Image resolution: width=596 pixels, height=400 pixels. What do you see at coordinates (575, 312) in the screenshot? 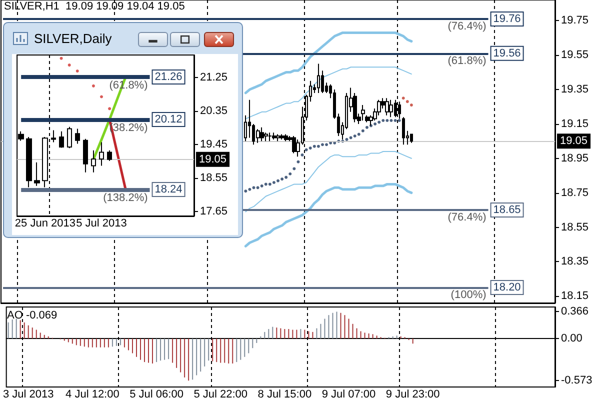
I see `y-tick-label: 0.366` at bounding box center [575, 312].